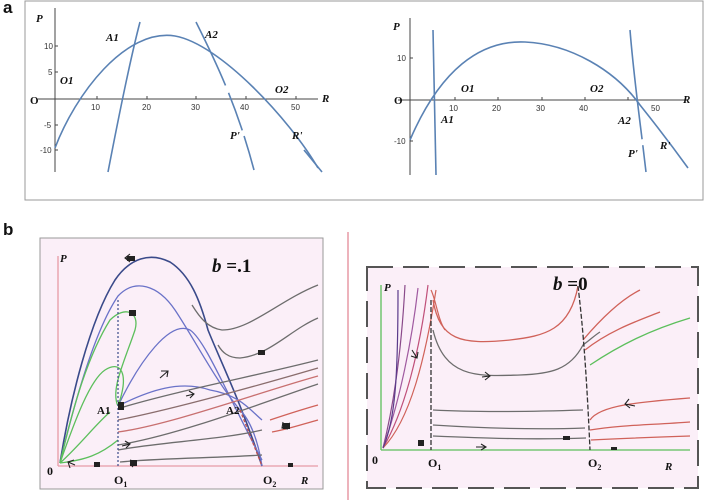 Image resolution: width=709 pixels, height=503 pixels. I want to click on a-right-x-label: R, so click(686, 100).